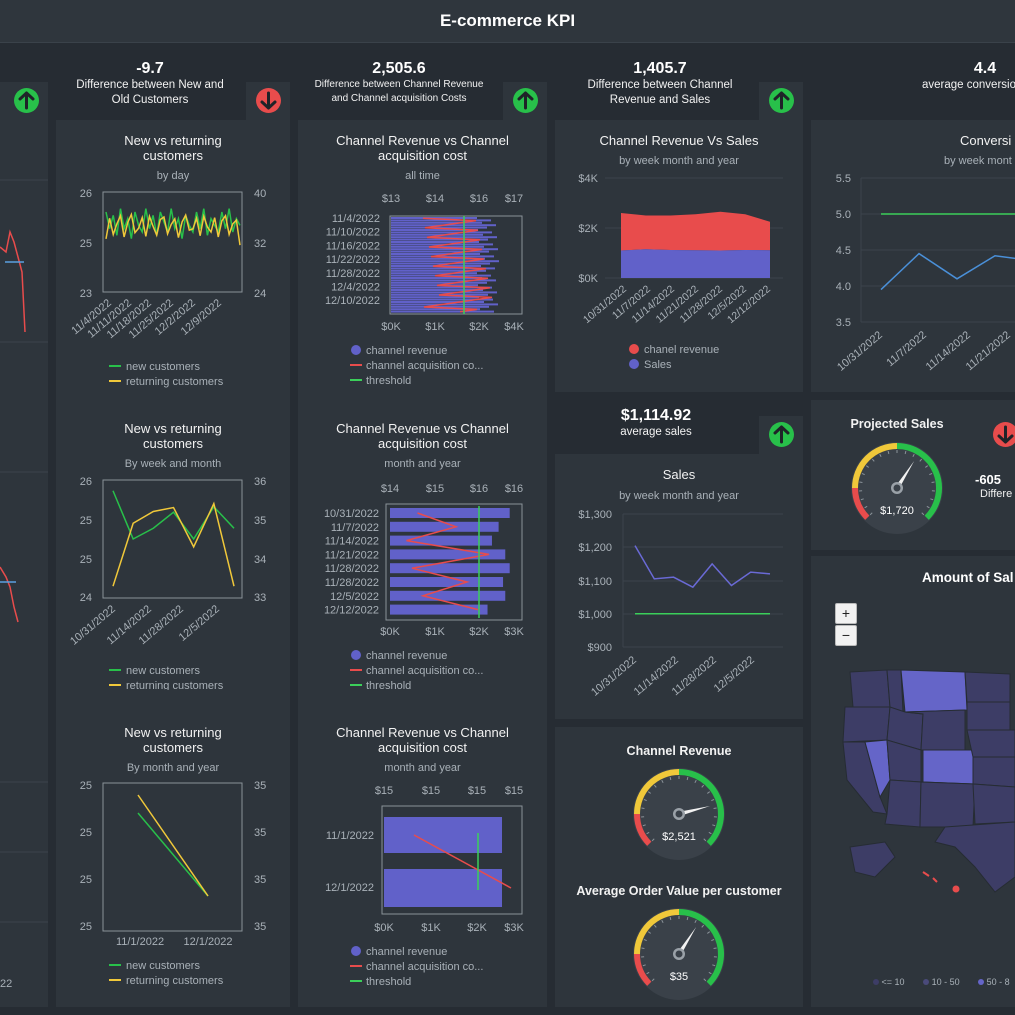  What do you see at coordinates (173, 845) in the screenshot?
I see `returning-customers-line` at bounding box center [173, 845].